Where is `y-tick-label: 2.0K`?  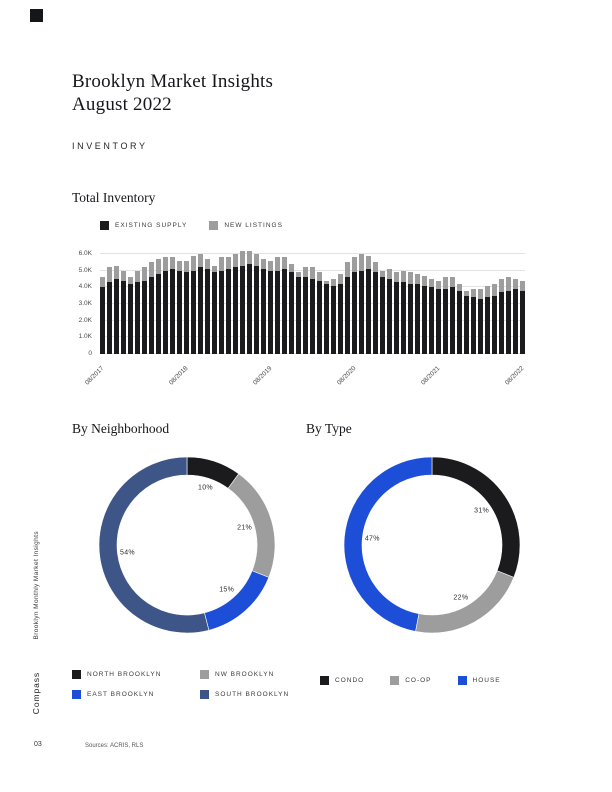
y-tick-label: 2.0K is located at coordinates (85, 320).